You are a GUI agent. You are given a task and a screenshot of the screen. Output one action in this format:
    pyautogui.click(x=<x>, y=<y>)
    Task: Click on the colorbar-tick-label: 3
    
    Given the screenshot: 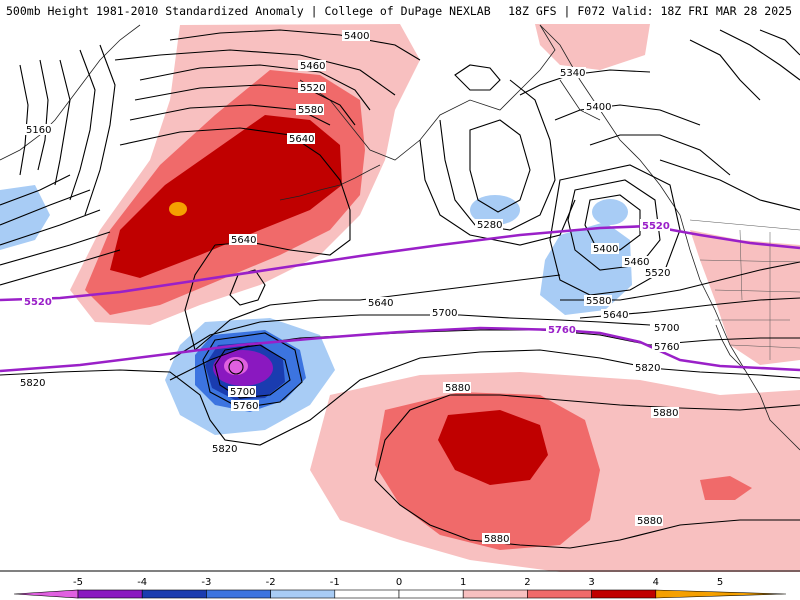 What is the action you would take?
    pyautogui.click(x=591, y=582)
    